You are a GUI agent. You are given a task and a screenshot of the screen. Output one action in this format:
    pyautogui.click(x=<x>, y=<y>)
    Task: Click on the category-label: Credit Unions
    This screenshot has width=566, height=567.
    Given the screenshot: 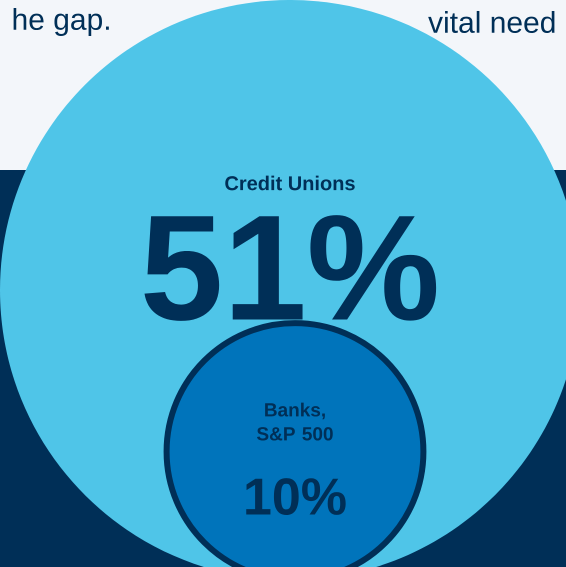 What is the action you would take?
    pyautogui.click(x=290, y=183)
    